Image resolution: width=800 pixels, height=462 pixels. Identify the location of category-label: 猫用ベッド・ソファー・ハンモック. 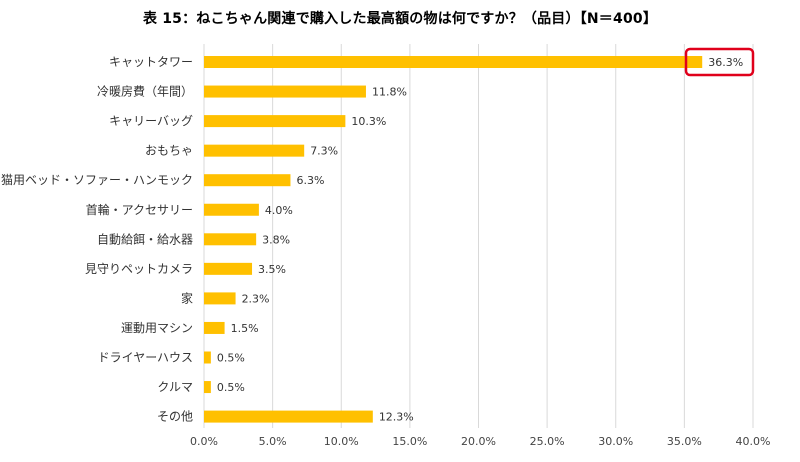
(97, 180).